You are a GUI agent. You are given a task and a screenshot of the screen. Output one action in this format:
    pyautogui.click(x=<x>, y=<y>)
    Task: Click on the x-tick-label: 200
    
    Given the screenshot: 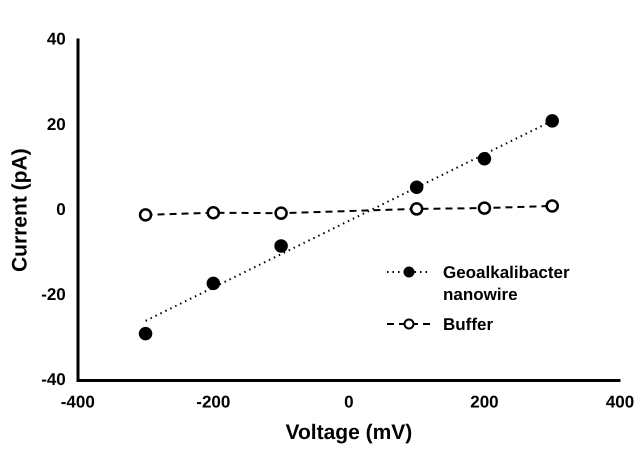 What is the action you would take?
    pyautogui.click(x=484, y=402)
    